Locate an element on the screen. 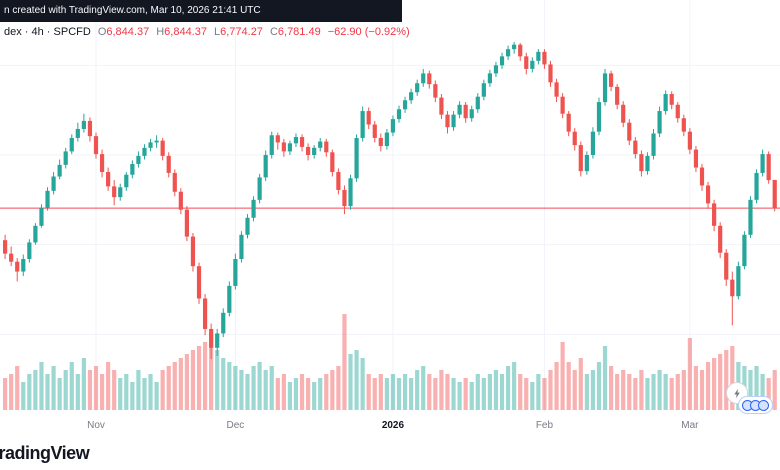  ohlc-high: H6,844.37 is located at coordinates (181, 32).